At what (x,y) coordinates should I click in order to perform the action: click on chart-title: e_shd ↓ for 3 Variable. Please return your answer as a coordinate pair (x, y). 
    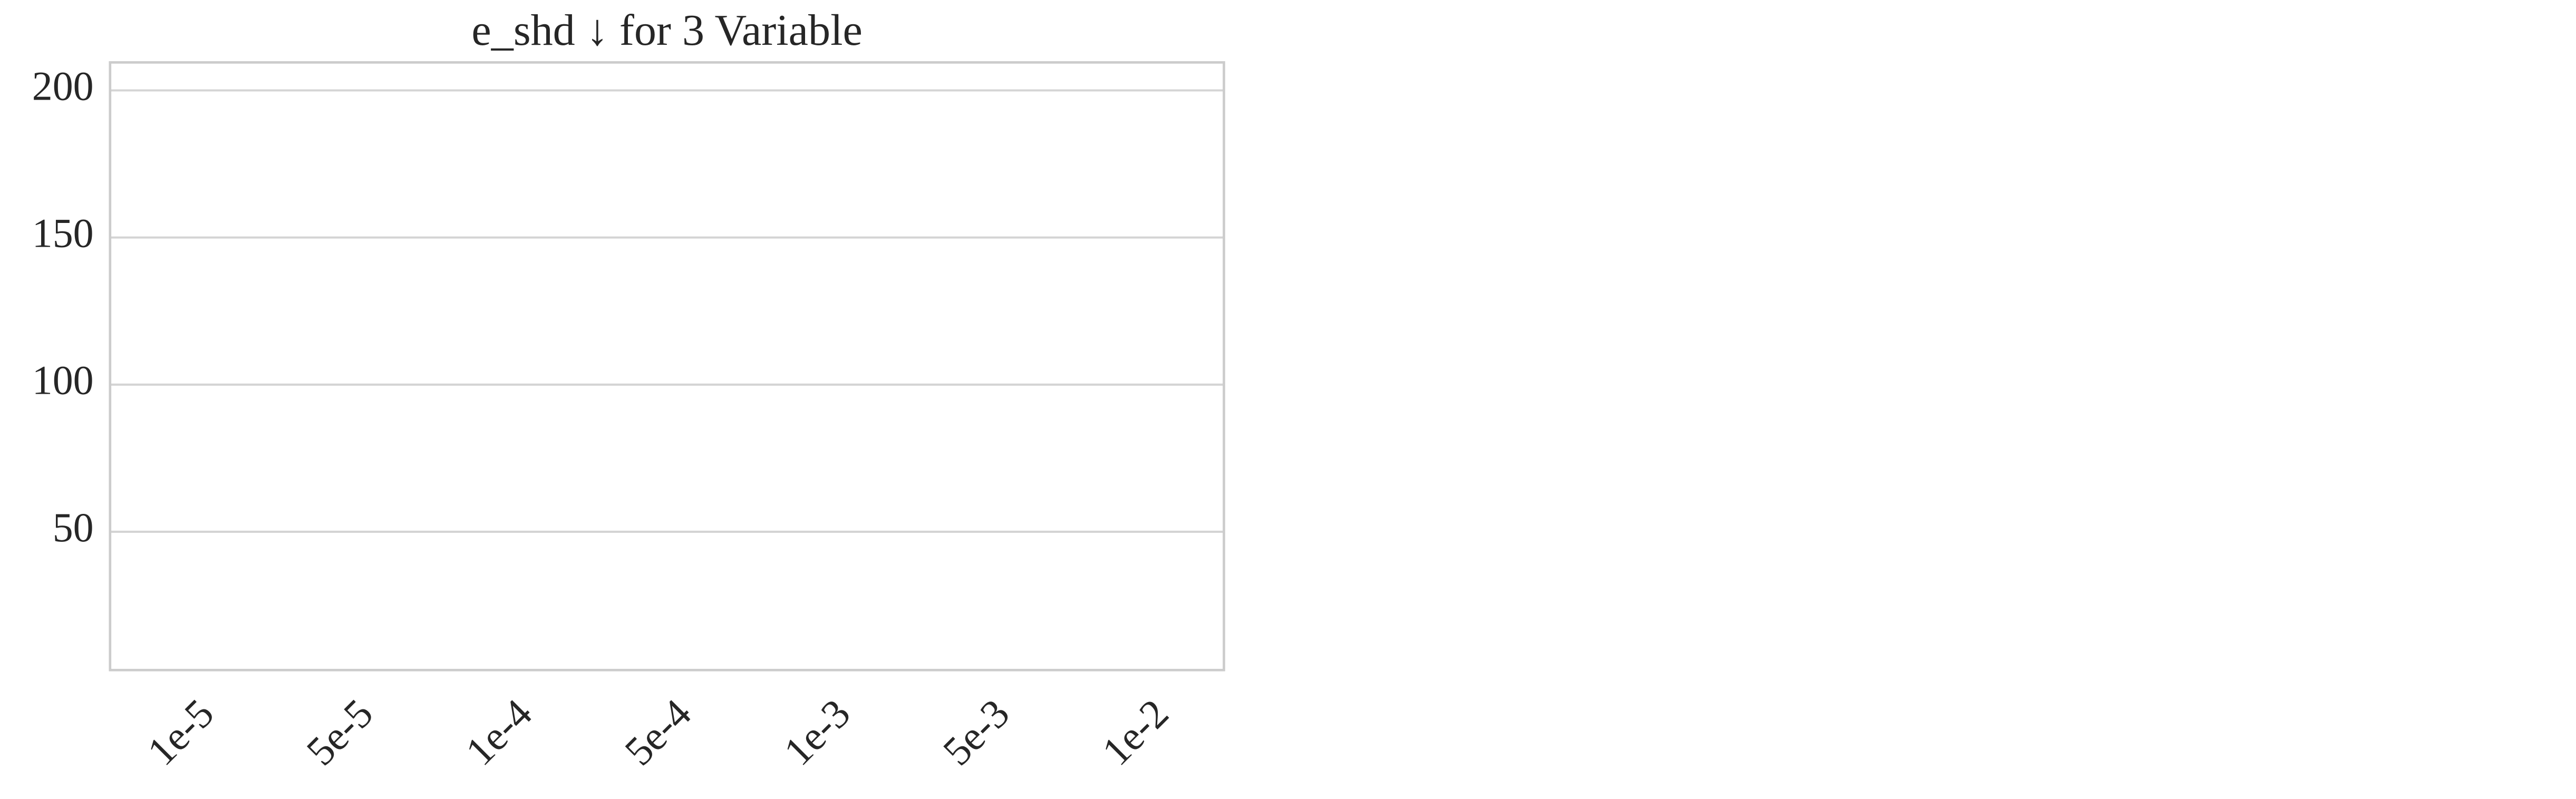
    Looking at the image, I should click on (666, 31).